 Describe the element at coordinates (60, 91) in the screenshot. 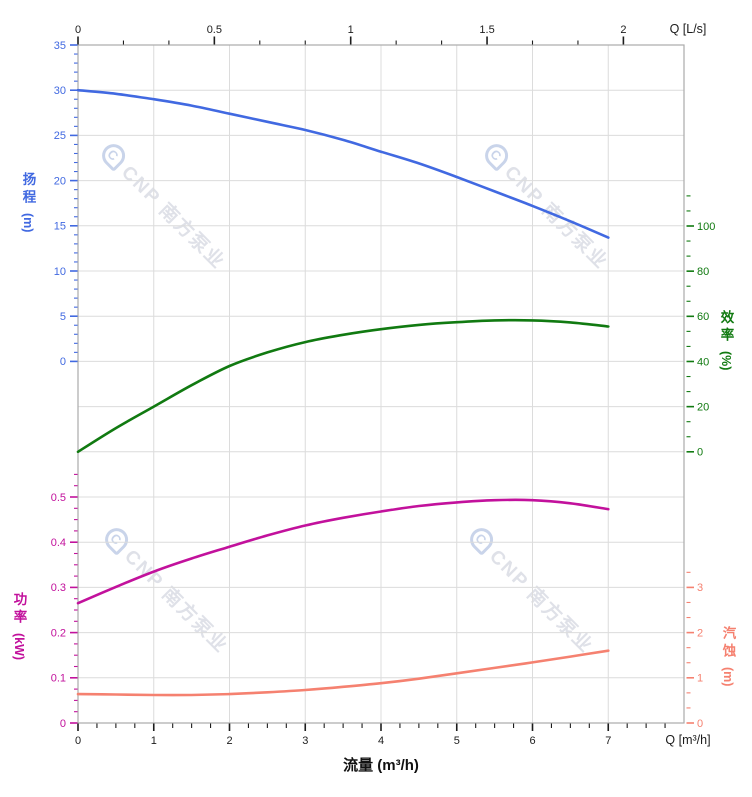

I see `svg-text: 30` at that location.